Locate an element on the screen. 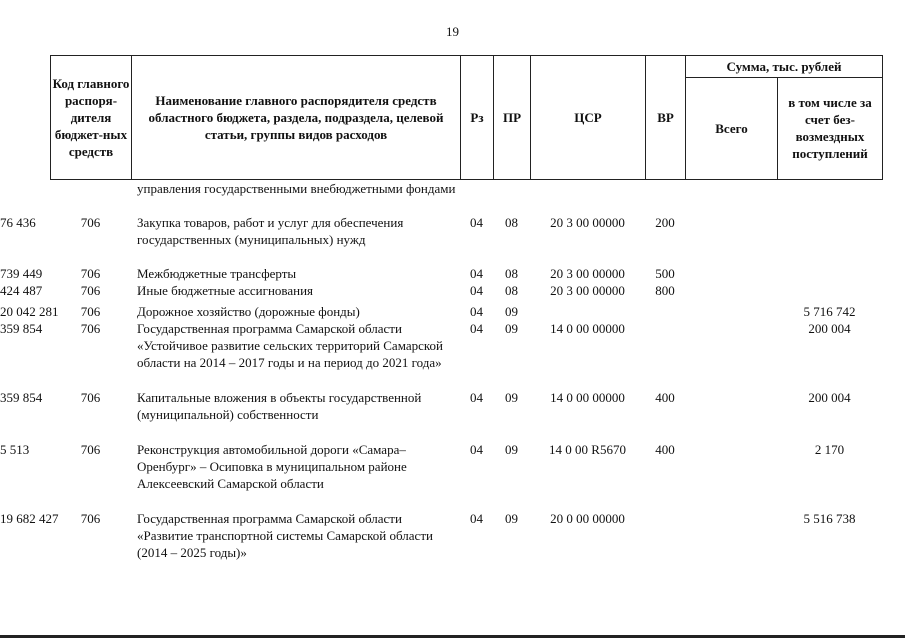  cell-name: Межбюджетные трансферты is located at coordinates (217, 273).